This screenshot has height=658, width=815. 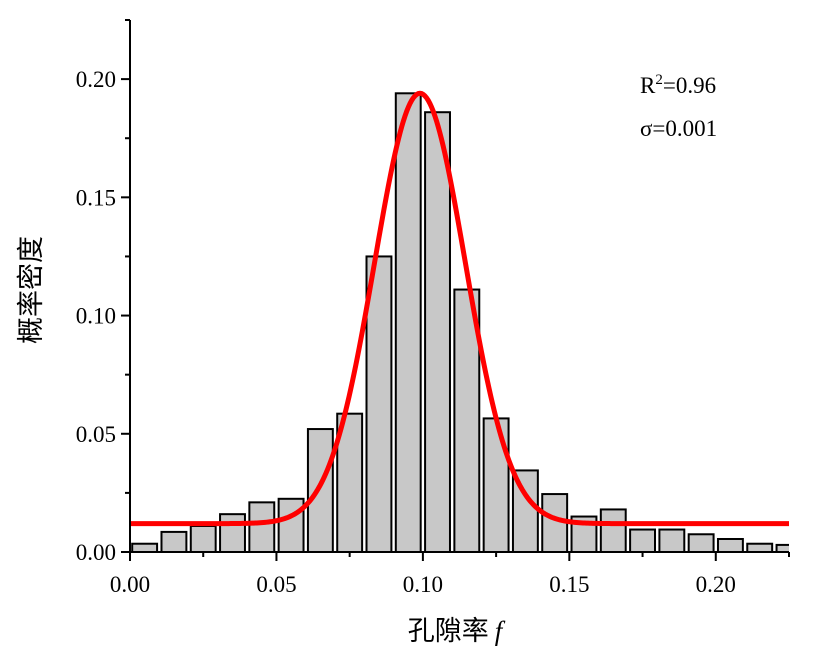 What do you see at coordinates (103, 292) in the screenshot?
I see `y-axis-ticks: 0.00 0.05 0.10 0.15 0.20` at bounding box center [103, 292].